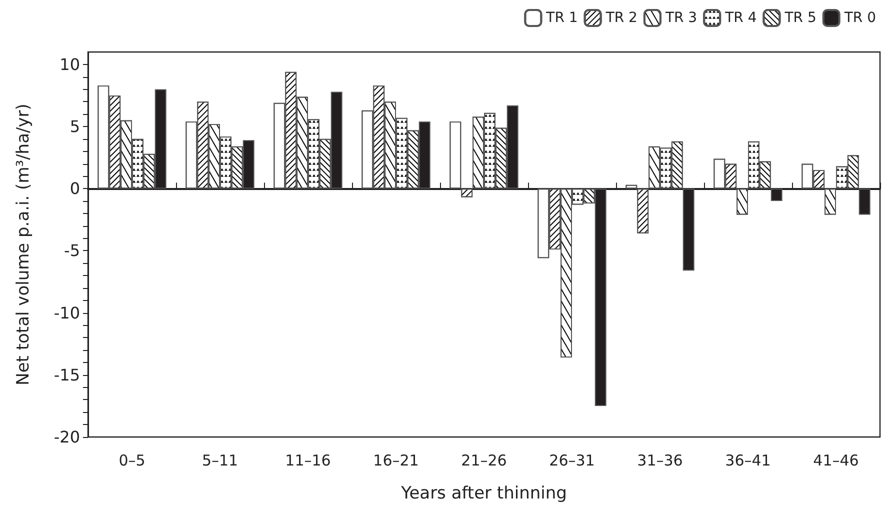 This screenshot has height=517, width=889. Describe the element at coordinates (24, 245) in the screenshot. I see `y-axis-title: Net total volume p.a.i. (m³/ha/yr)` at that location.